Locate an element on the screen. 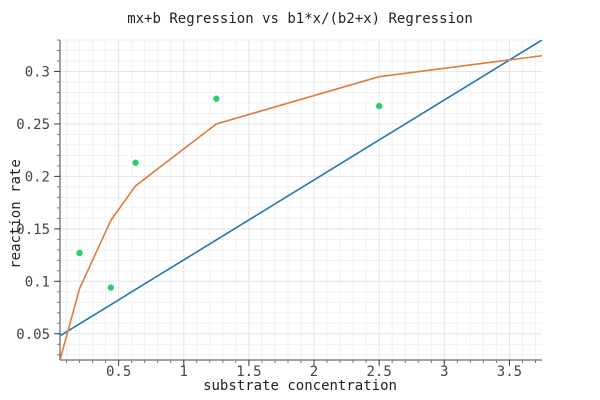 This screenshot has width=600, height=400. y-tick-label: 0.1 is located at coordinates (37, 282).